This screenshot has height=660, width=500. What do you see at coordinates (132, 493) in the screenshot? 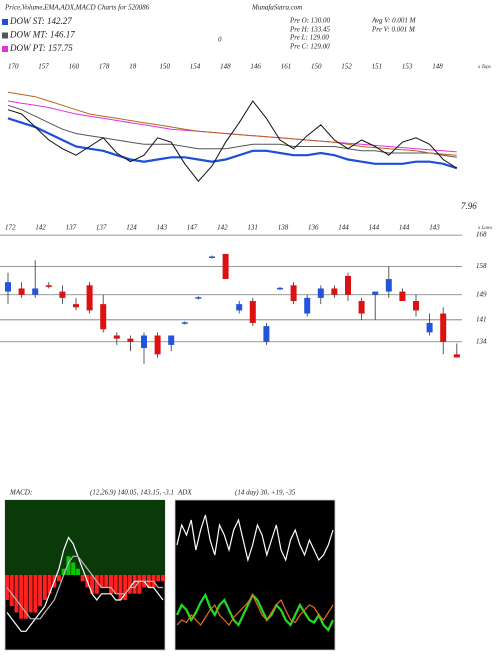
I see `macd-subtitle: (12,26,9) 140.05, 143.15, -3.1` at bounding box center [132, 493].